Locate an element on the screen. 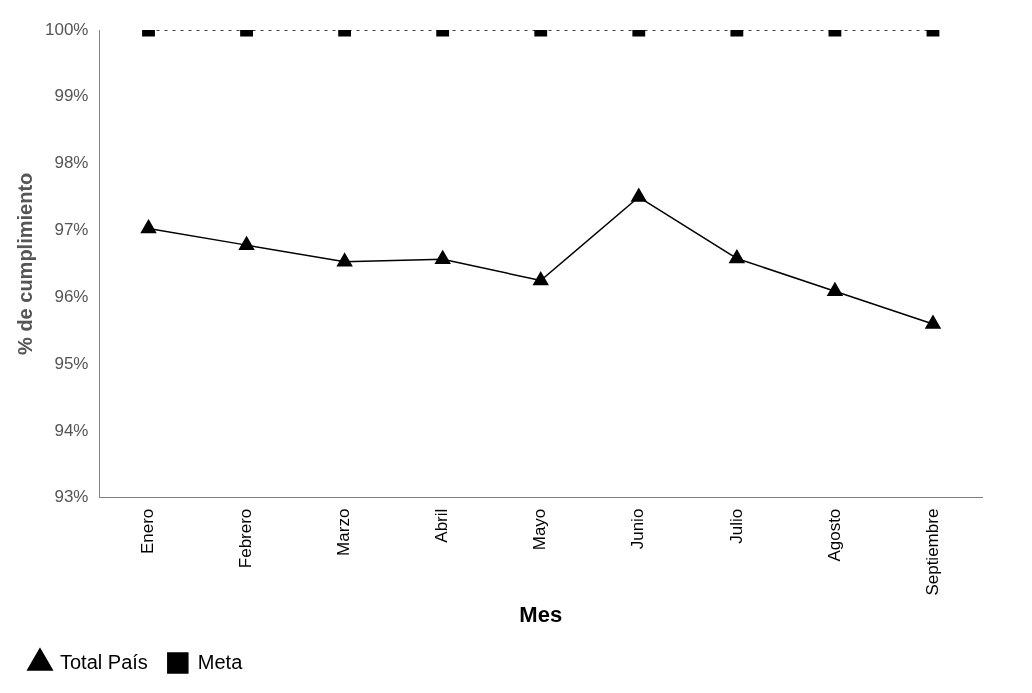  y-tick-label: 97% is located at coordinates (71, 230).